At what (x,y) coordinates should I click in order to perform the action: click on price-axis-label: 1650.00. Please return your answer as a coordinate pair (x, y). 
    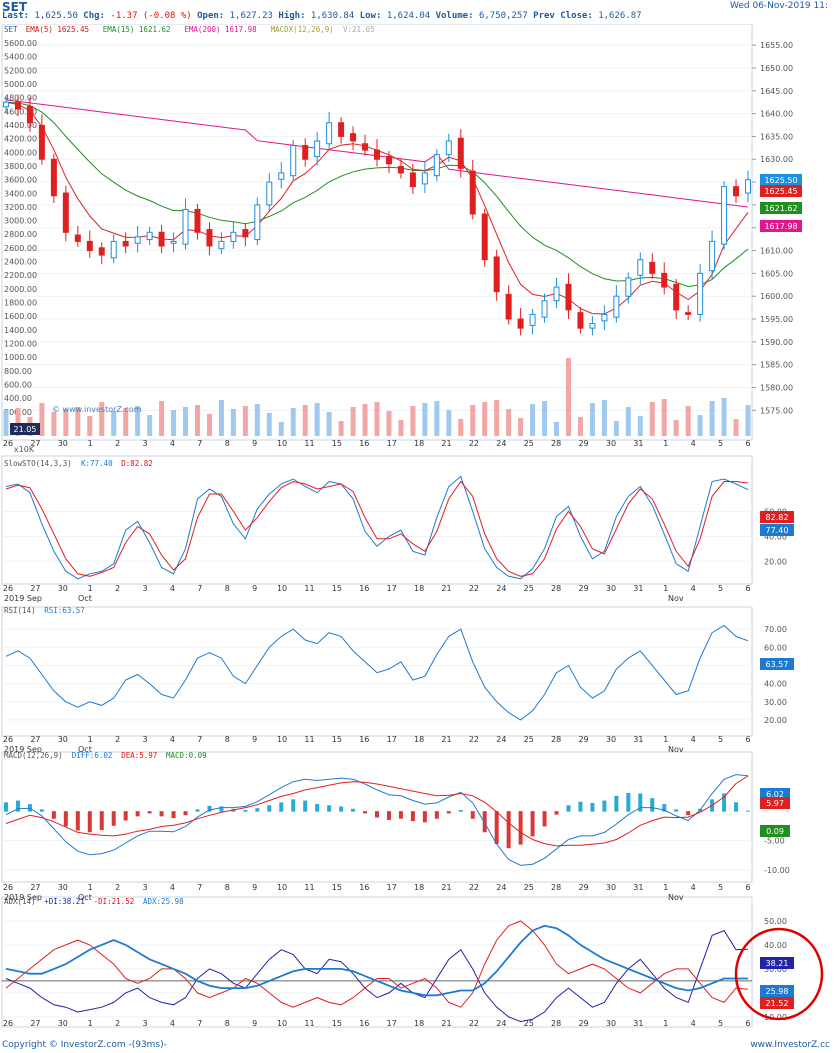
    Looking at the image, I should click on (776, 68).